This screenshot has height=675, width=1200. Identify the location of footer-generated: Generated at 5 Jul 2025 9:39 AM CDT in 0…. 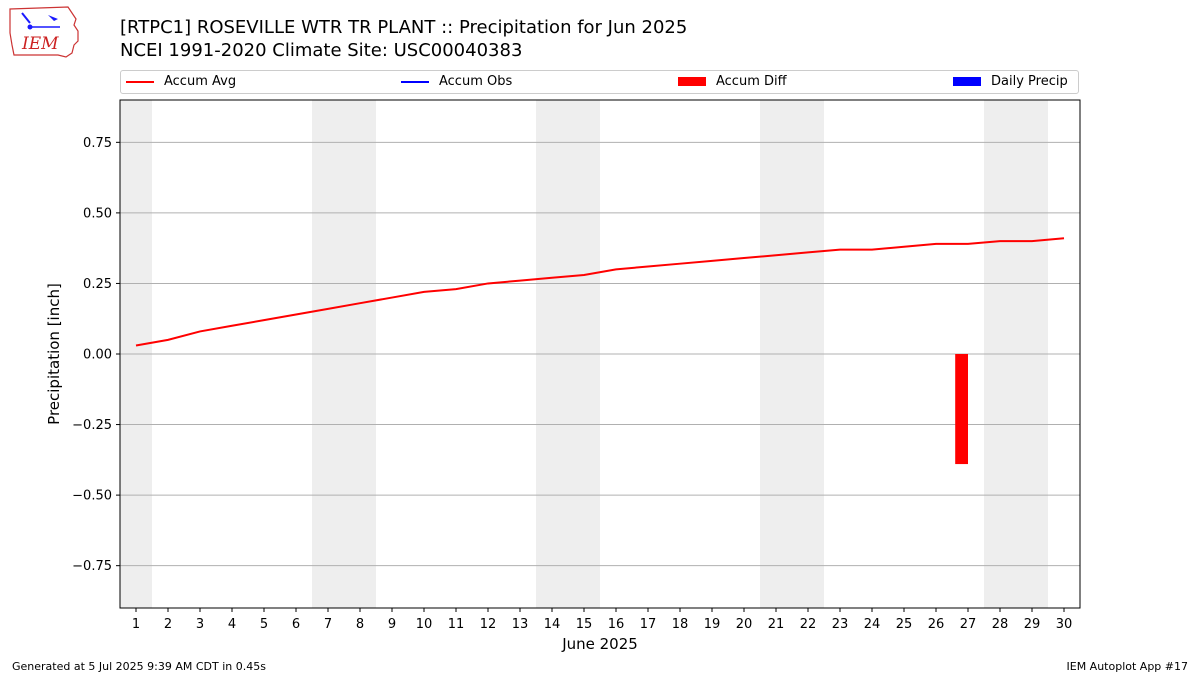
(139, 666).